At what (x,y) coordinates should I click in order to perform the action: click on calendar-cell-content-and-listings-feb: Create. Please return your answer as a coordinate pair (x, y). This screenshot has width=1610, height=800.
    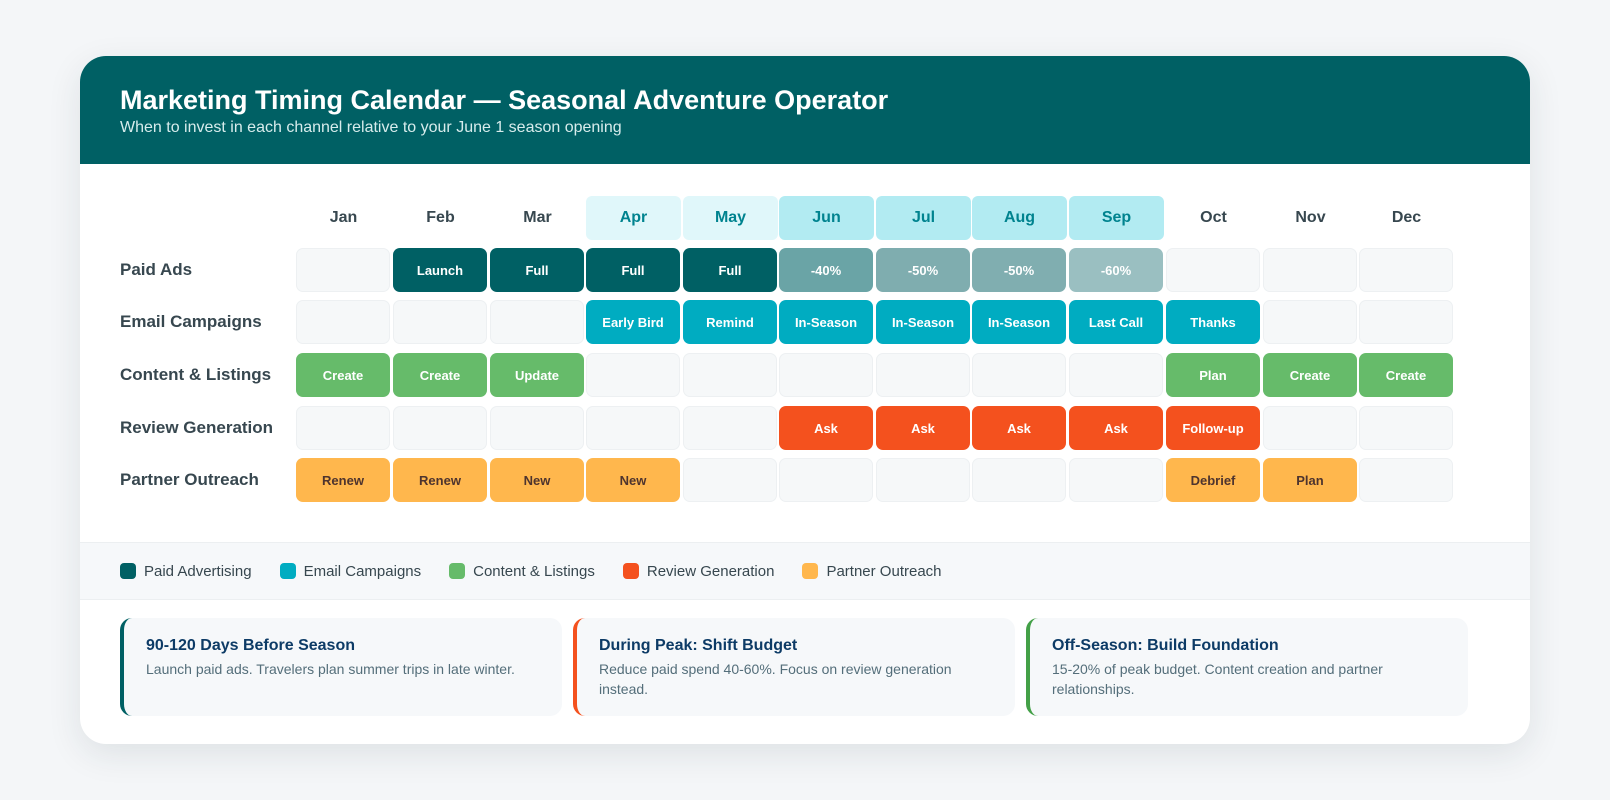
    Looking at the image, I should click on (440, 375).